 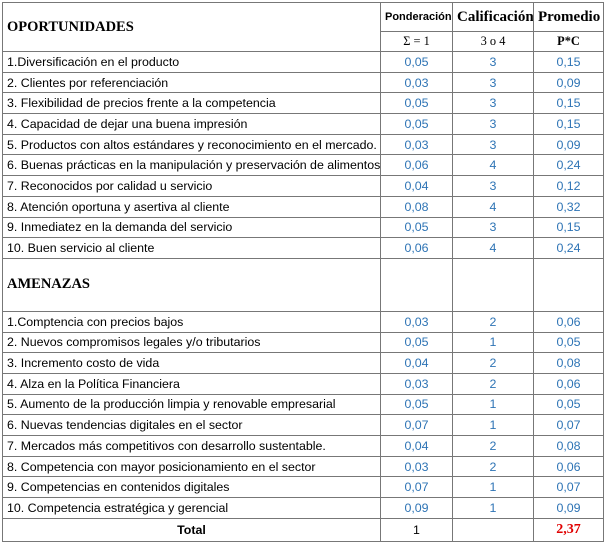 What do you see at coordinates (191, 227) in the screenshot?
I see `factor-label: 9. Inmediatez en la demanda del servicio` at bounding box center [191, 227].